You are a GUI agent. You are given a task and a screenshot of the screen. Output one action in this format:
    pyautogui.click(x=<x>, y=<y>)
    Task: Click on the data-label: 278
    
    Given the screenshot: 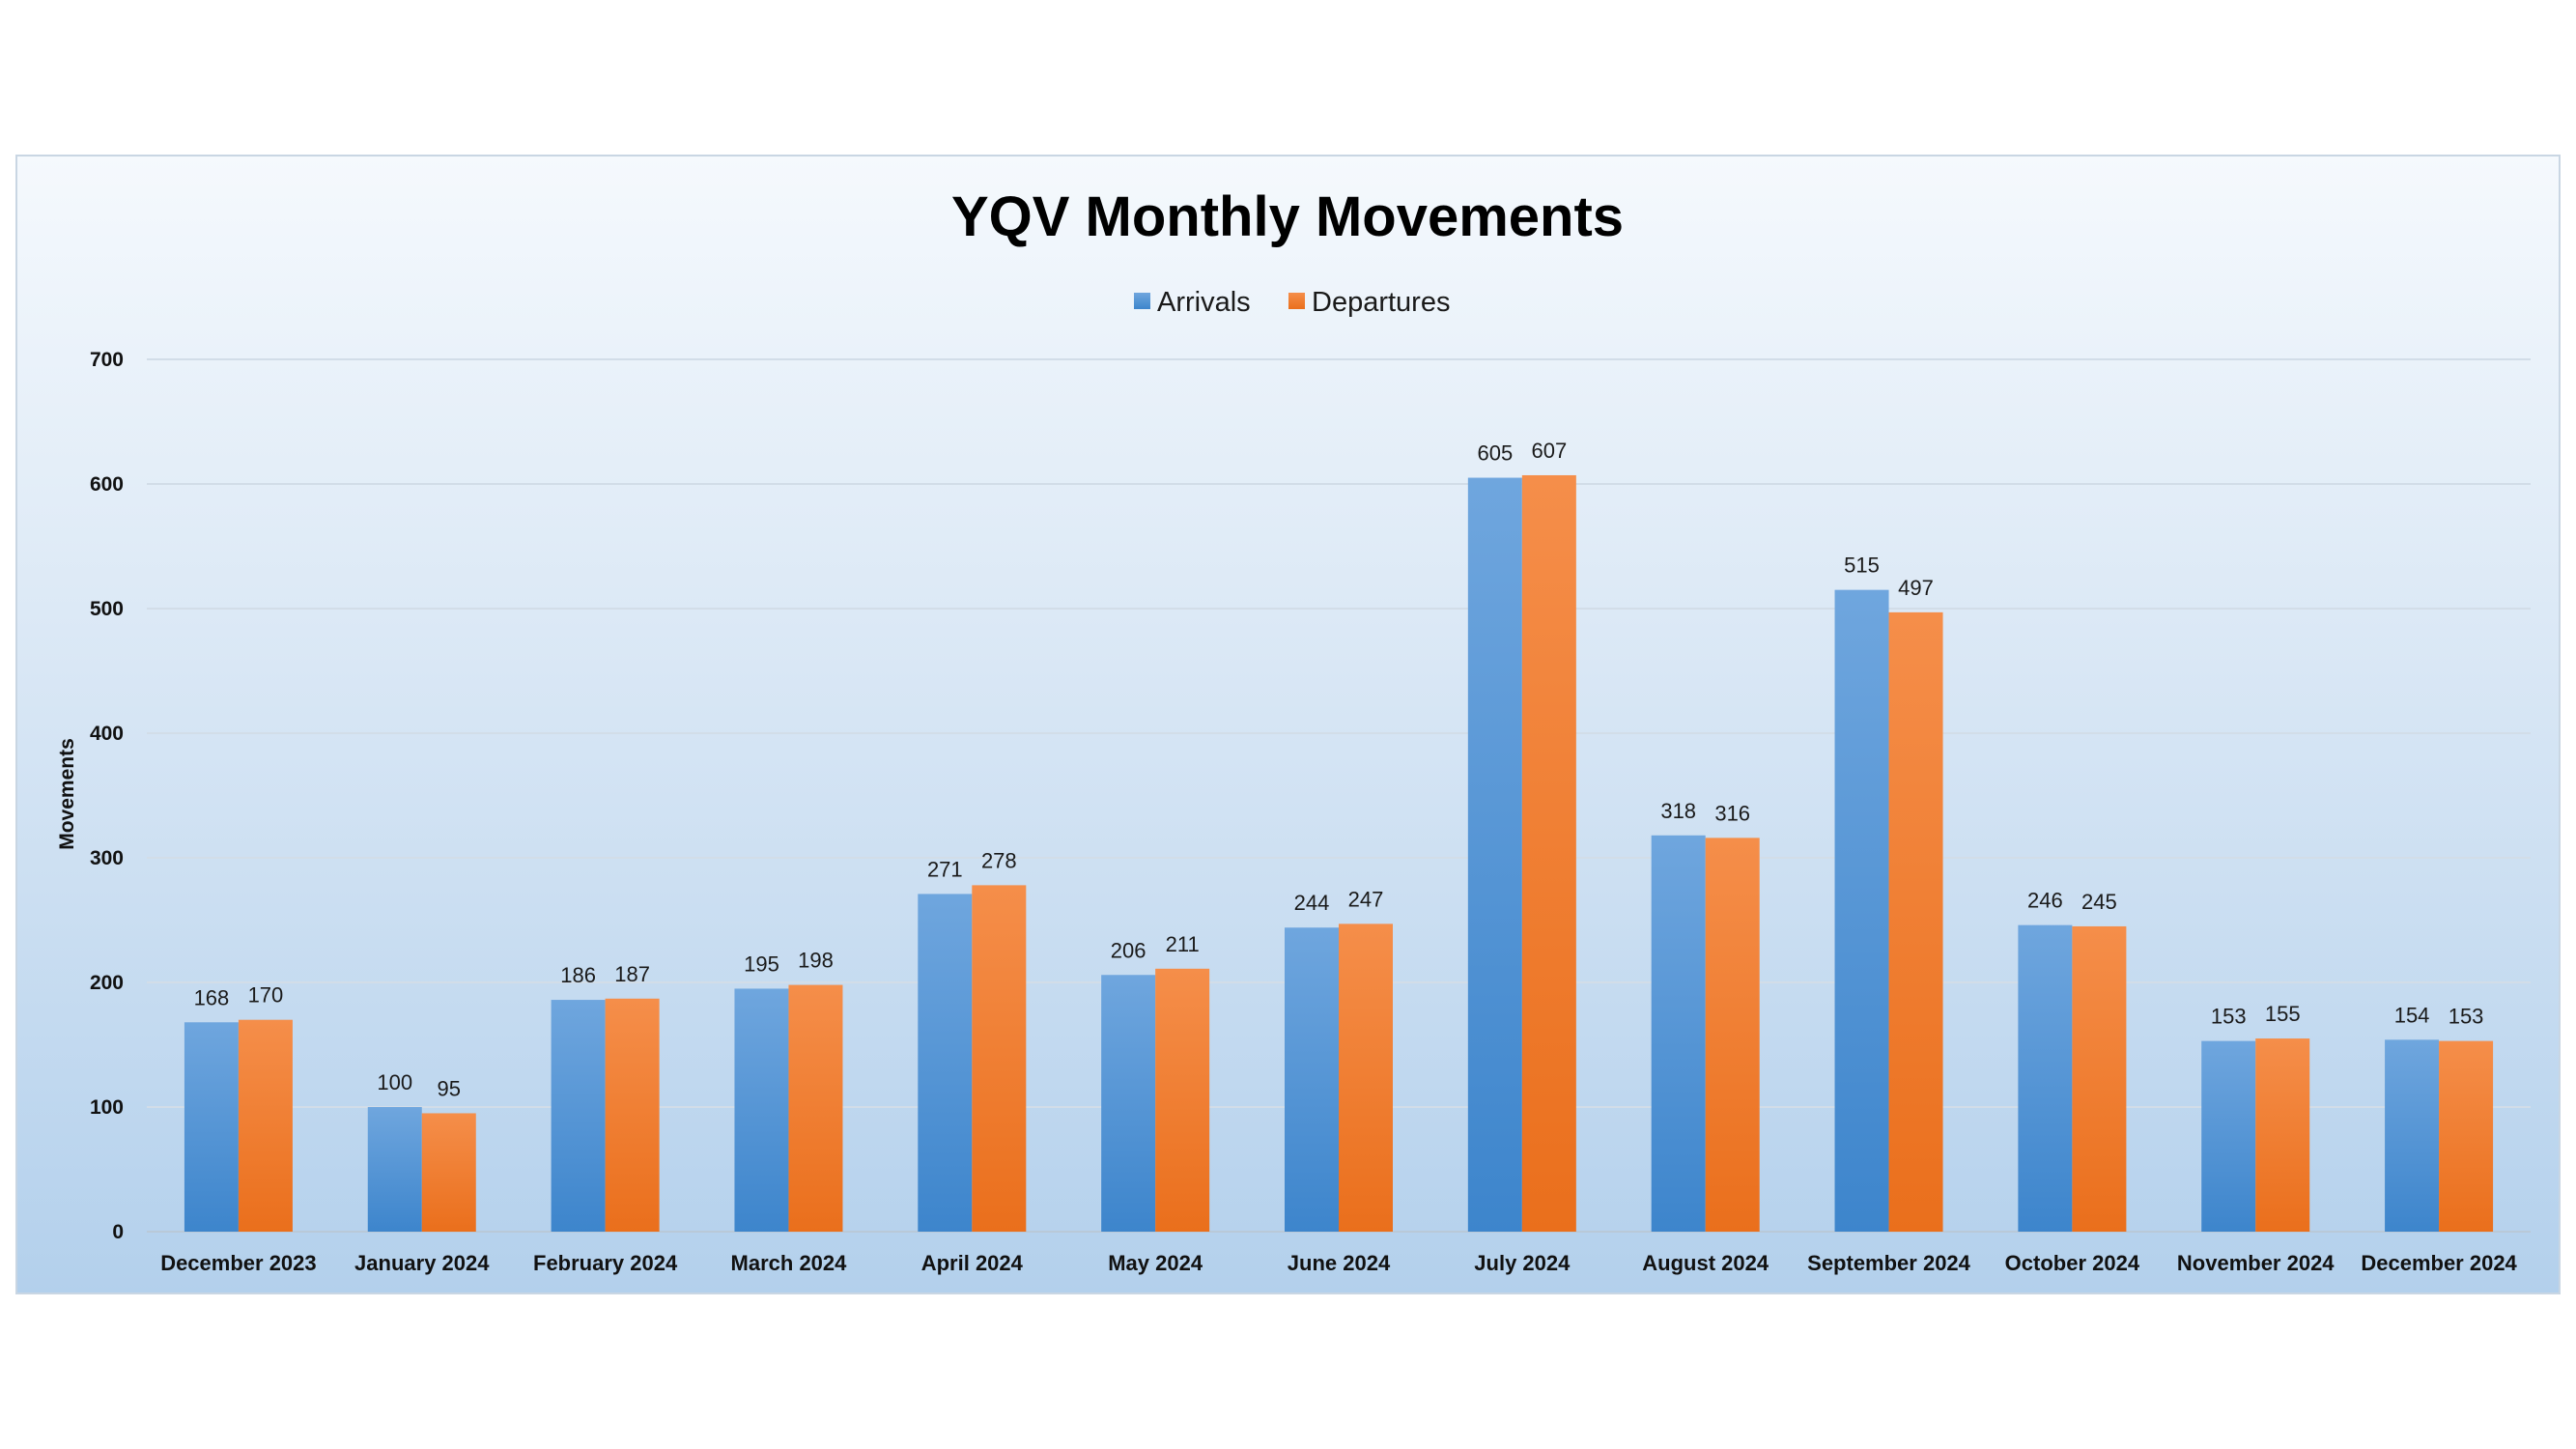 What is the action you would take?
    pyautogui.click(x=999, y=860)
    